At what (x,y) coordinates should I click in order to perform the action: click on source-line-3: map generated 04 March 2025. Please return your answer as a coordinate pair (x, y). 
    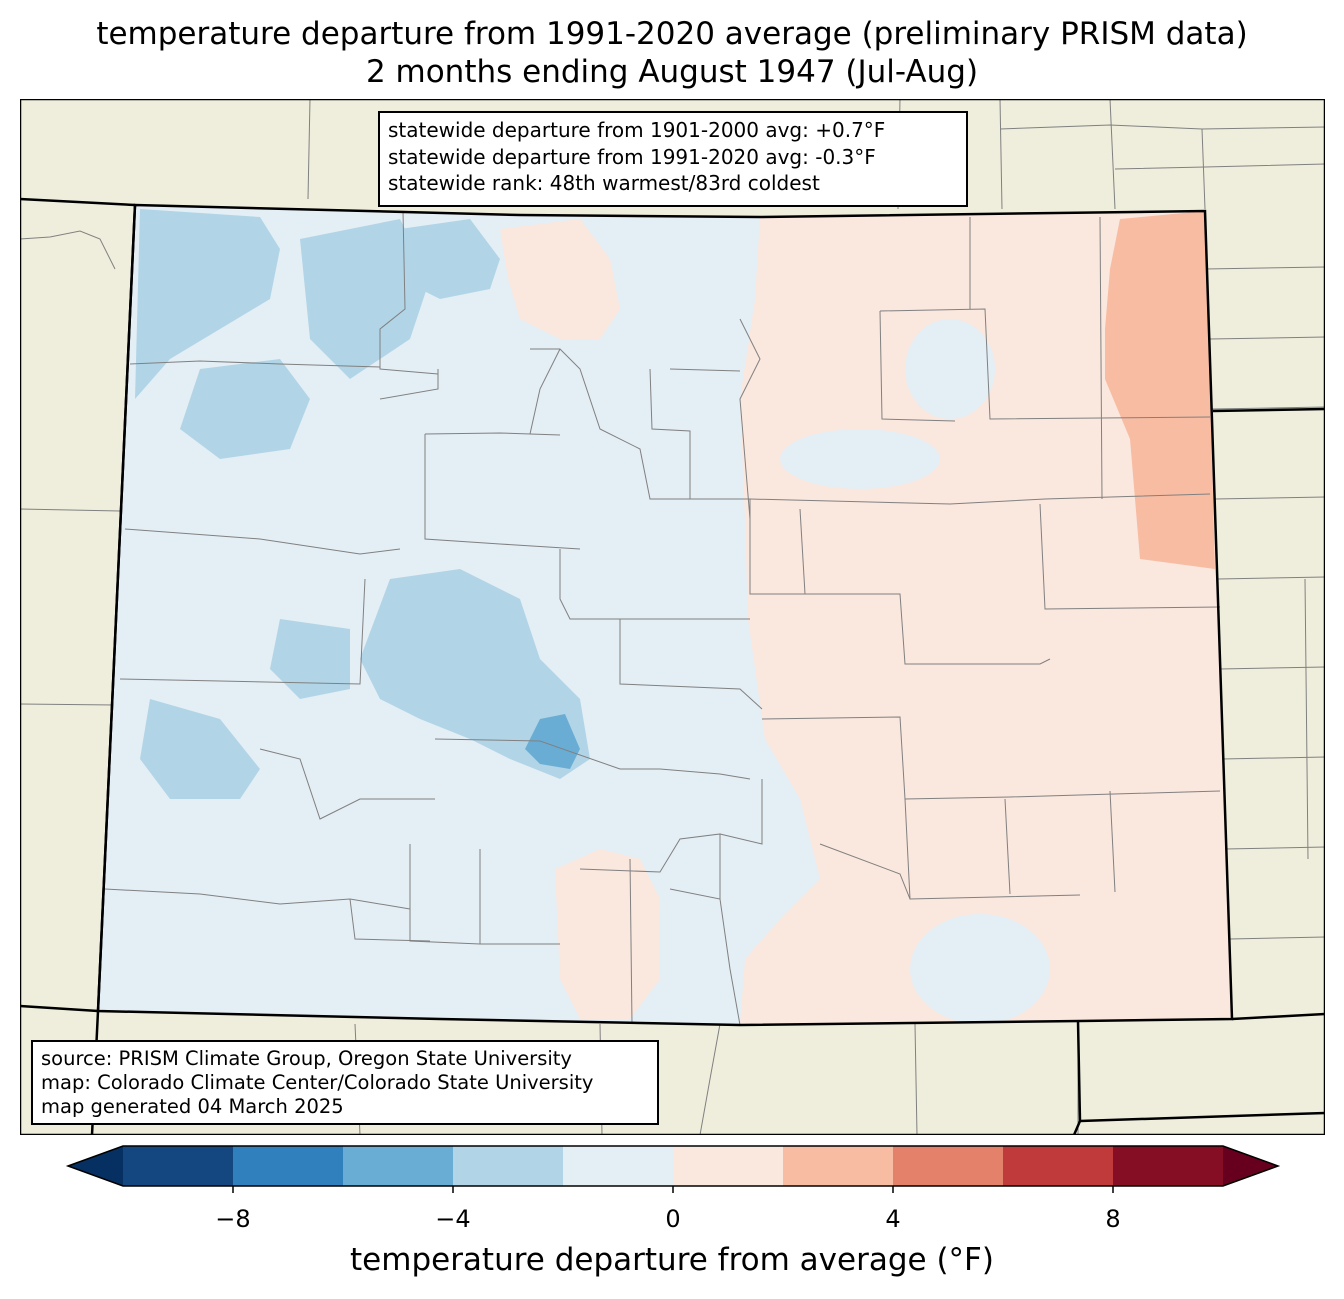
    Looking at the image, I should click on (192, 1106).